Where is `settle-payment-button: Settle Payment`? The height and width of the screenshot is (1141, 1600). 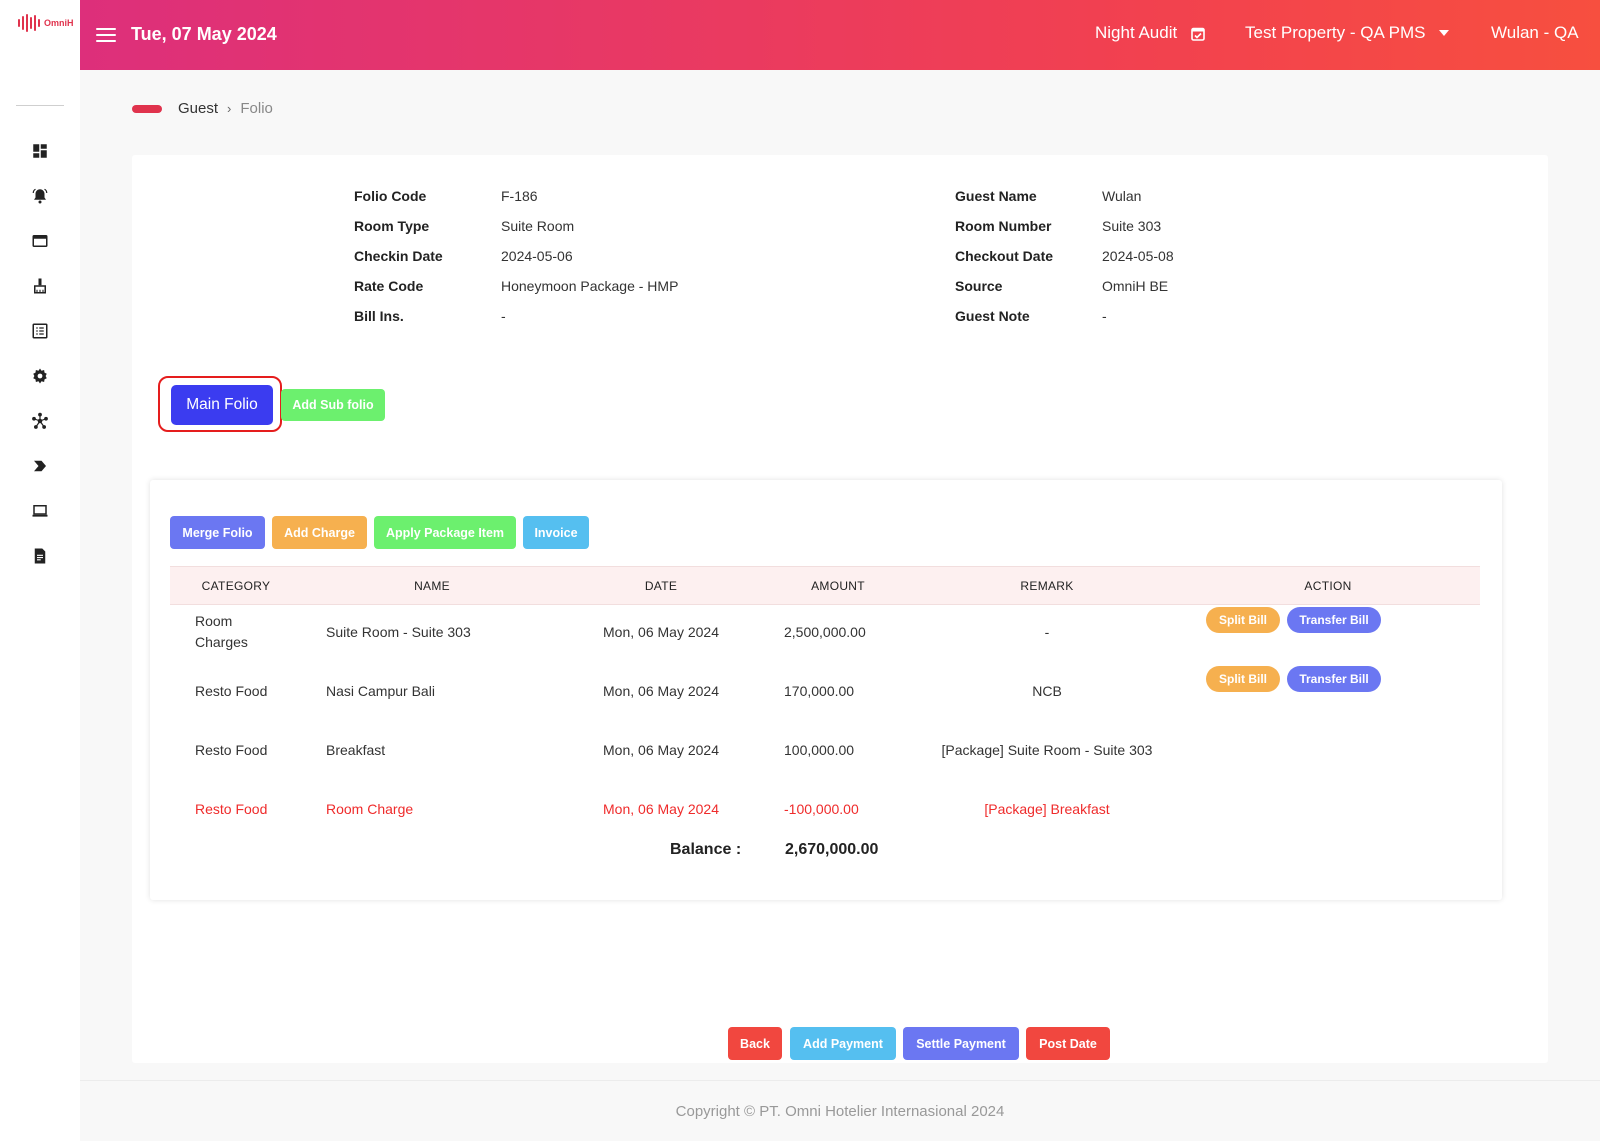
settle-payment-button: Settle Payment is located at coordinates (961, 1043).